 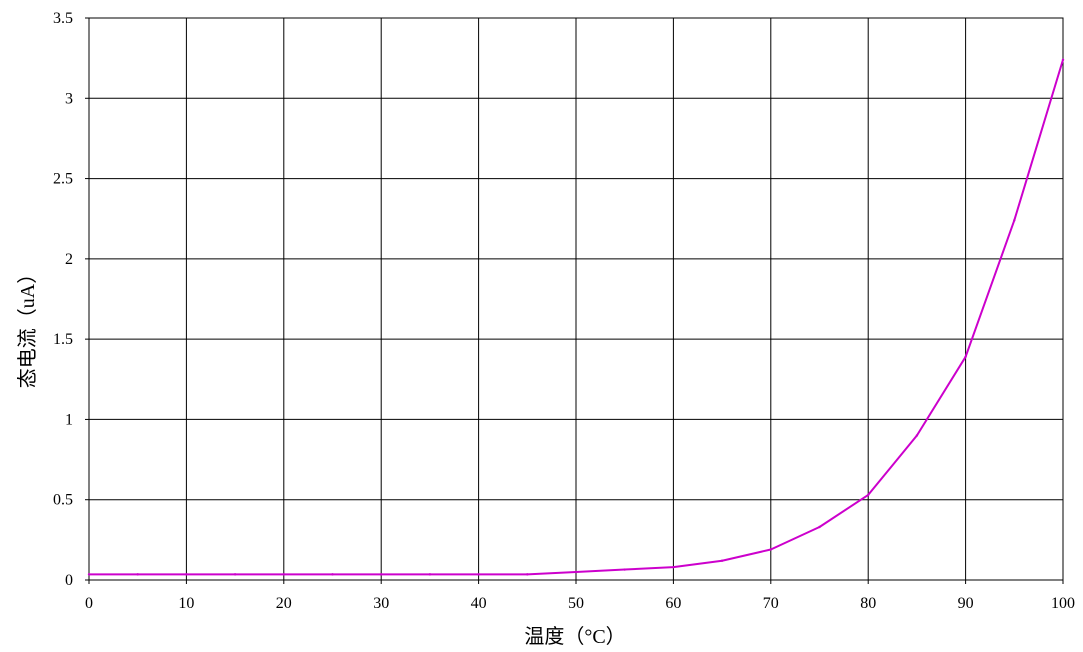 What do you see at coordinates (868, 603) in the screenshot?
I see `x-tick-label: 80` at bounding box center [868, 603].